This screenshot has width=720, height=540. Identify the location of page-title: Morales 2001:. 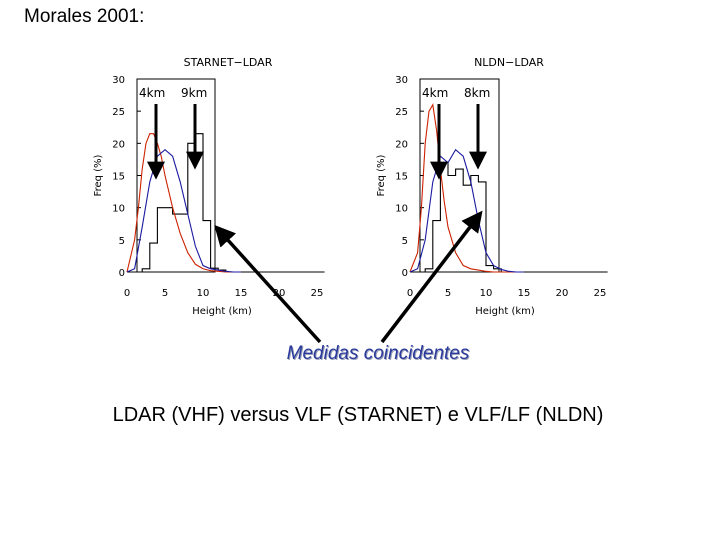
(84, 16).